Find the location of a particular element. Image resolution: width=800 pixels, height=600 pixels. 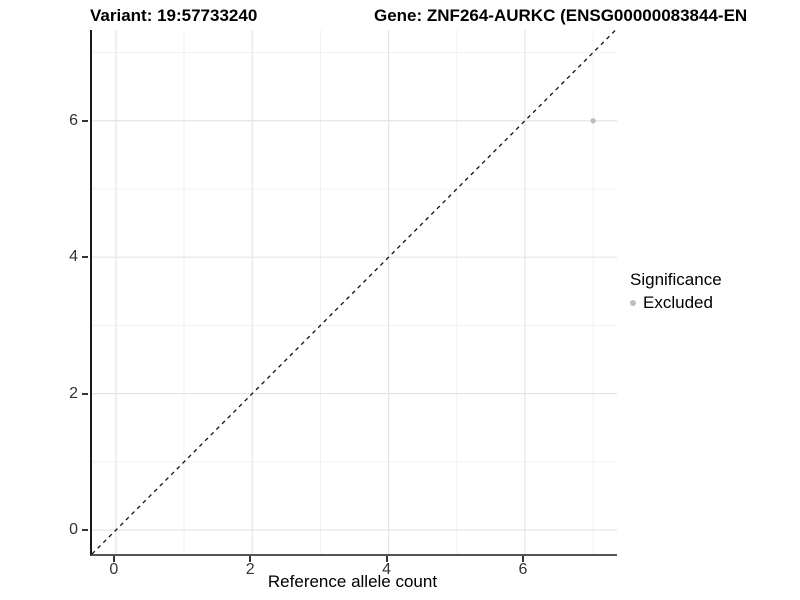

legend-title: Significance is located at coordinates (676, 279).